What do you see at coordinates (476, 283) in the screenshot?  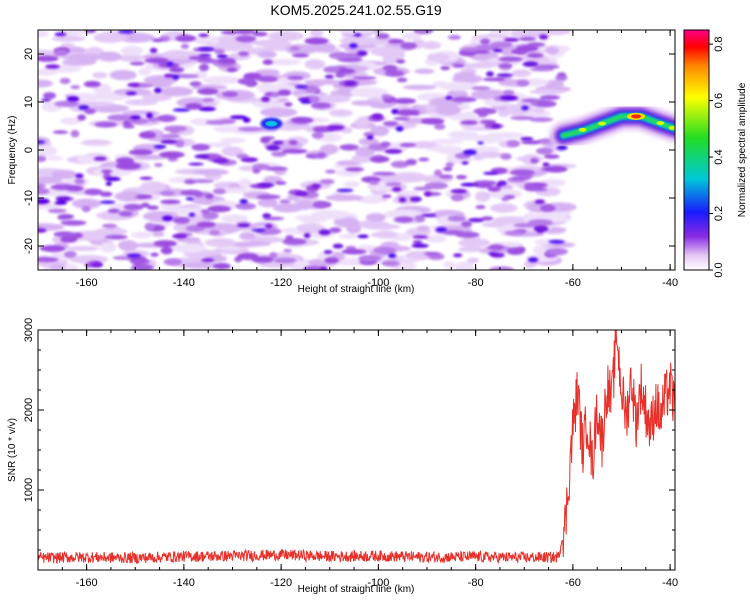 I see `x-tick-label: -80` at bounding box center [476, 283].